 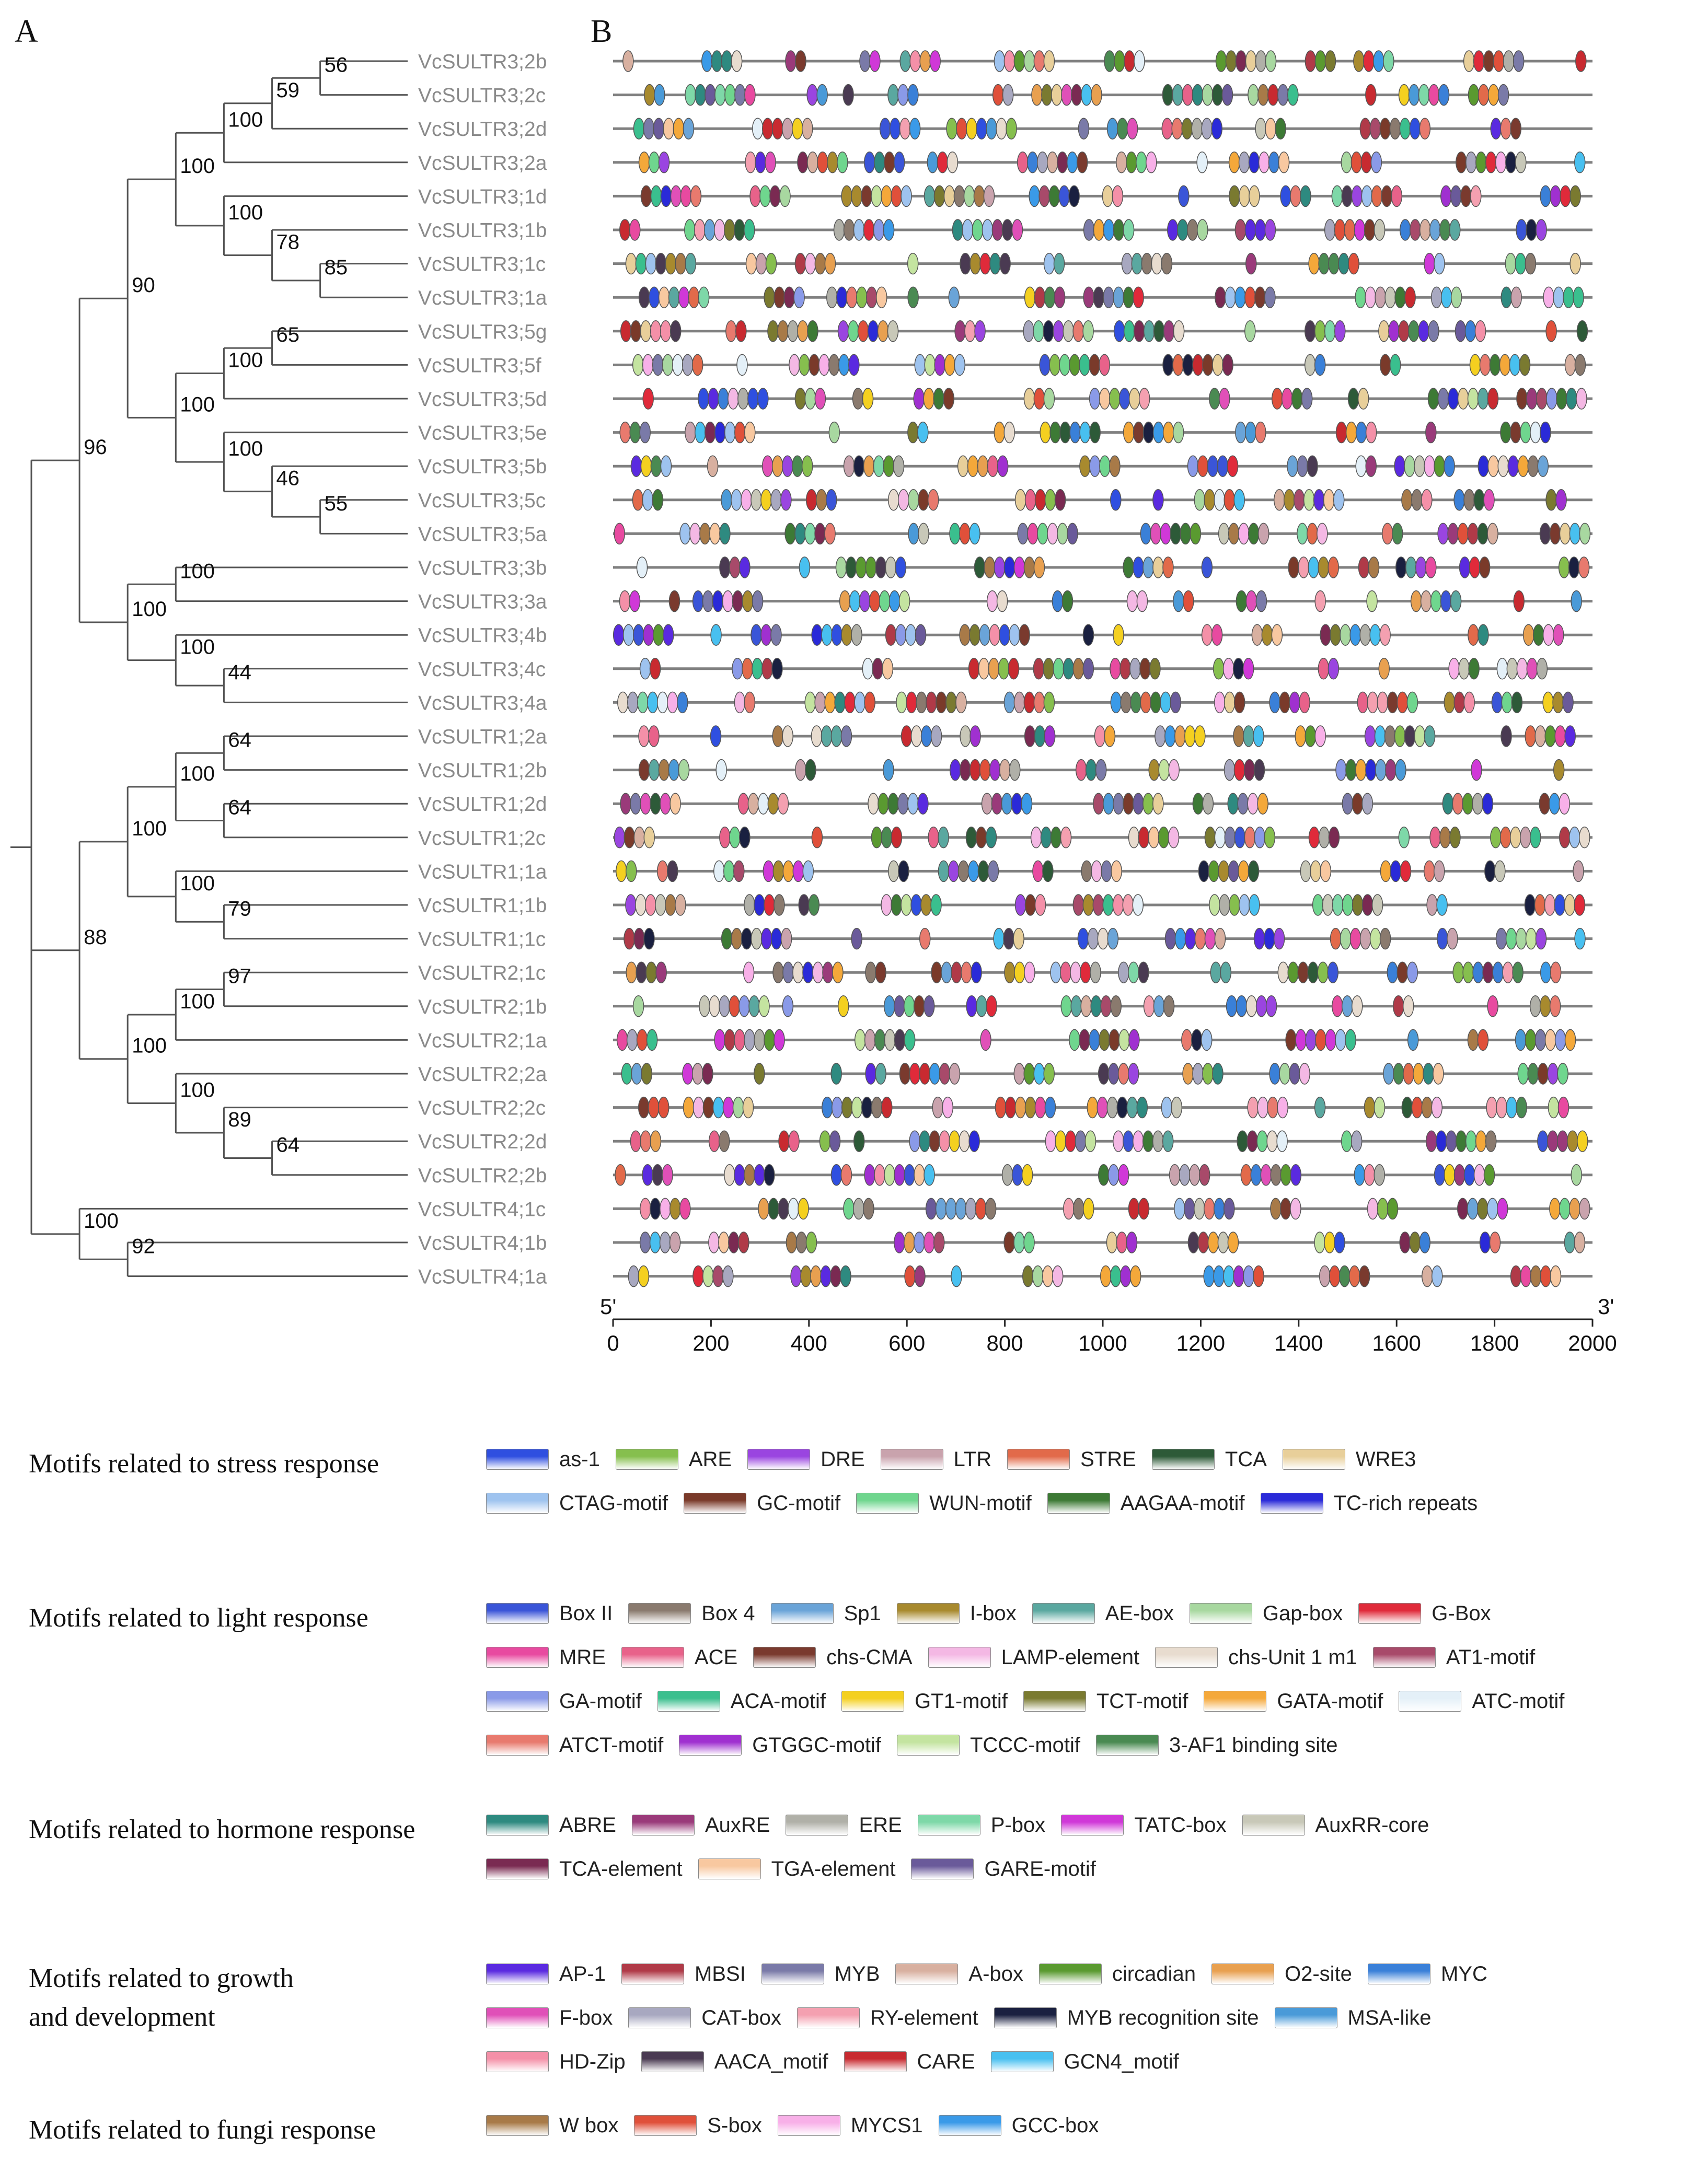 What do you see at coordinates (924, 2018) in the screenshot?
I see `legend-label: RY-element` at bounding box center [924, 2018].